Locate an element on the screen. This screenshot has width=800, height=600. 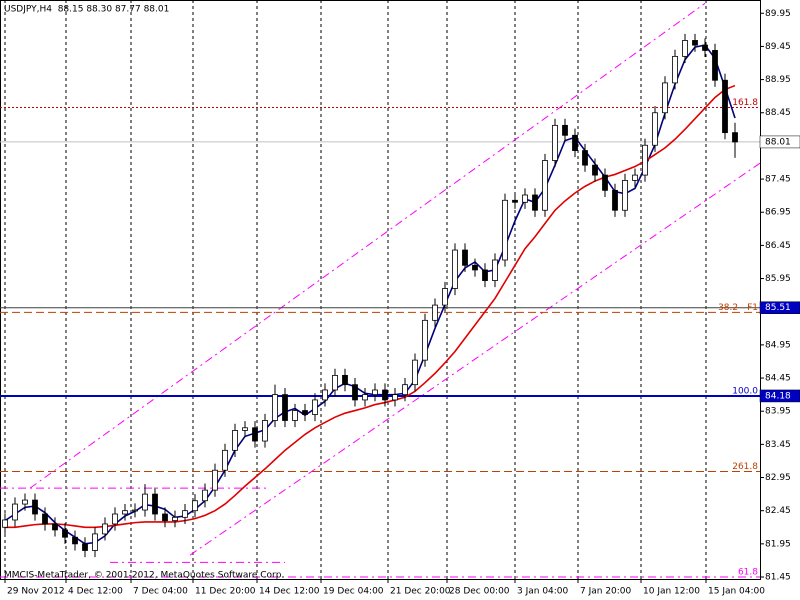
y-tick-label: 82.45 is located at coordinates (778, 511).